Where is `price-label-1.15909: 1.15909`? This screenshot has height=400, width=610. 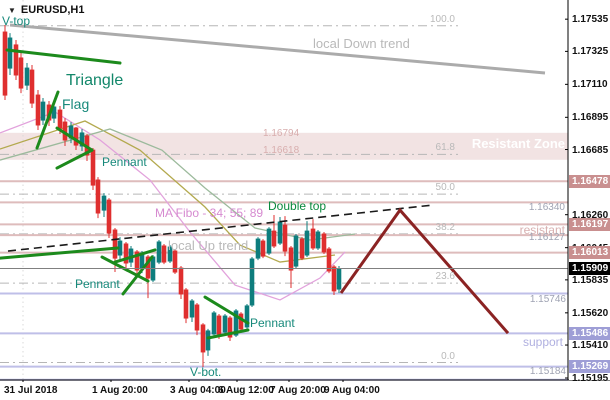 price-label-1.15909: 1.15909 is located at coordinates (589, 268).